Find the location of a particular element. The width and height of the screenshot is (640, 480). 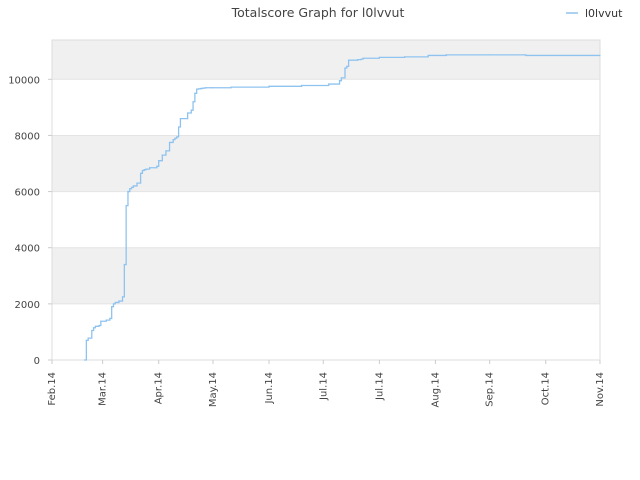

y-axis: 0 2000 4000 6000 8000 10000 is located at coordinates (30, 221).